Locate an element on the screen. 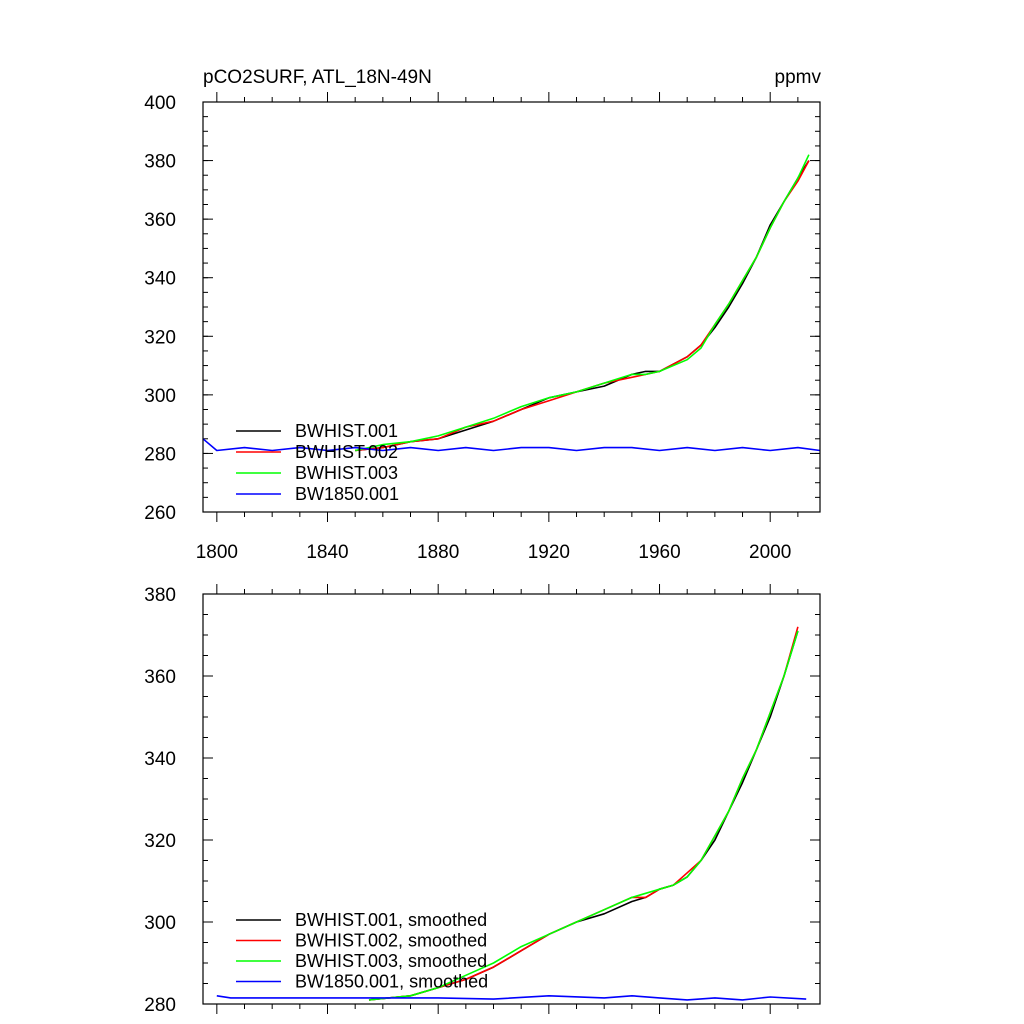 This screenshot has height=1024, width=1024. bottom-chart-y-tick-labels: 280 300 320 340 360 380 is located at coordinates (160, 800).